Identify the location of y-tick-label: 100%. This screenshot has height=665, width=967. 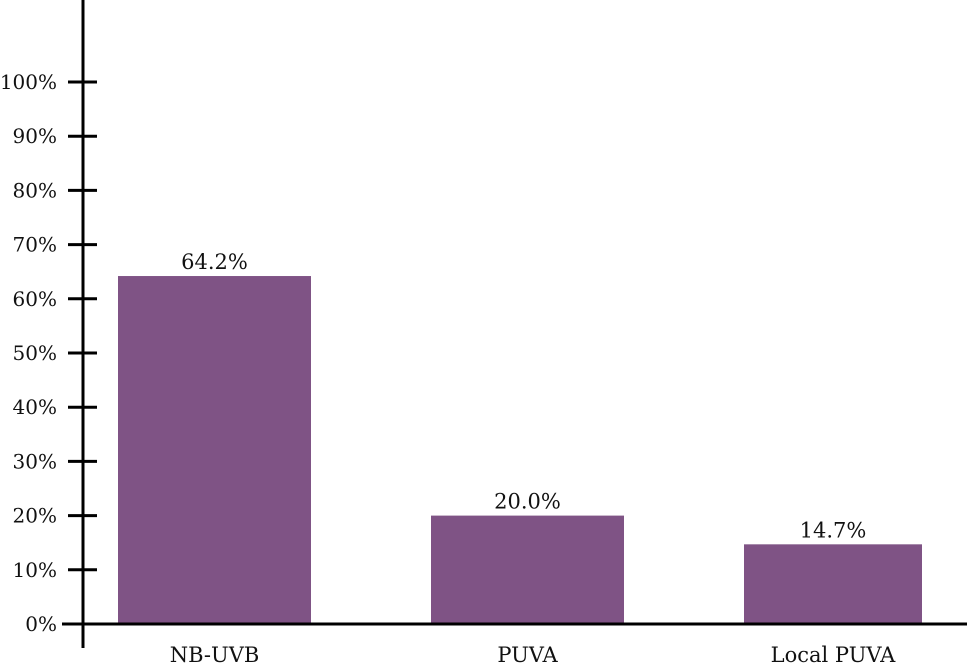
(28, 82).